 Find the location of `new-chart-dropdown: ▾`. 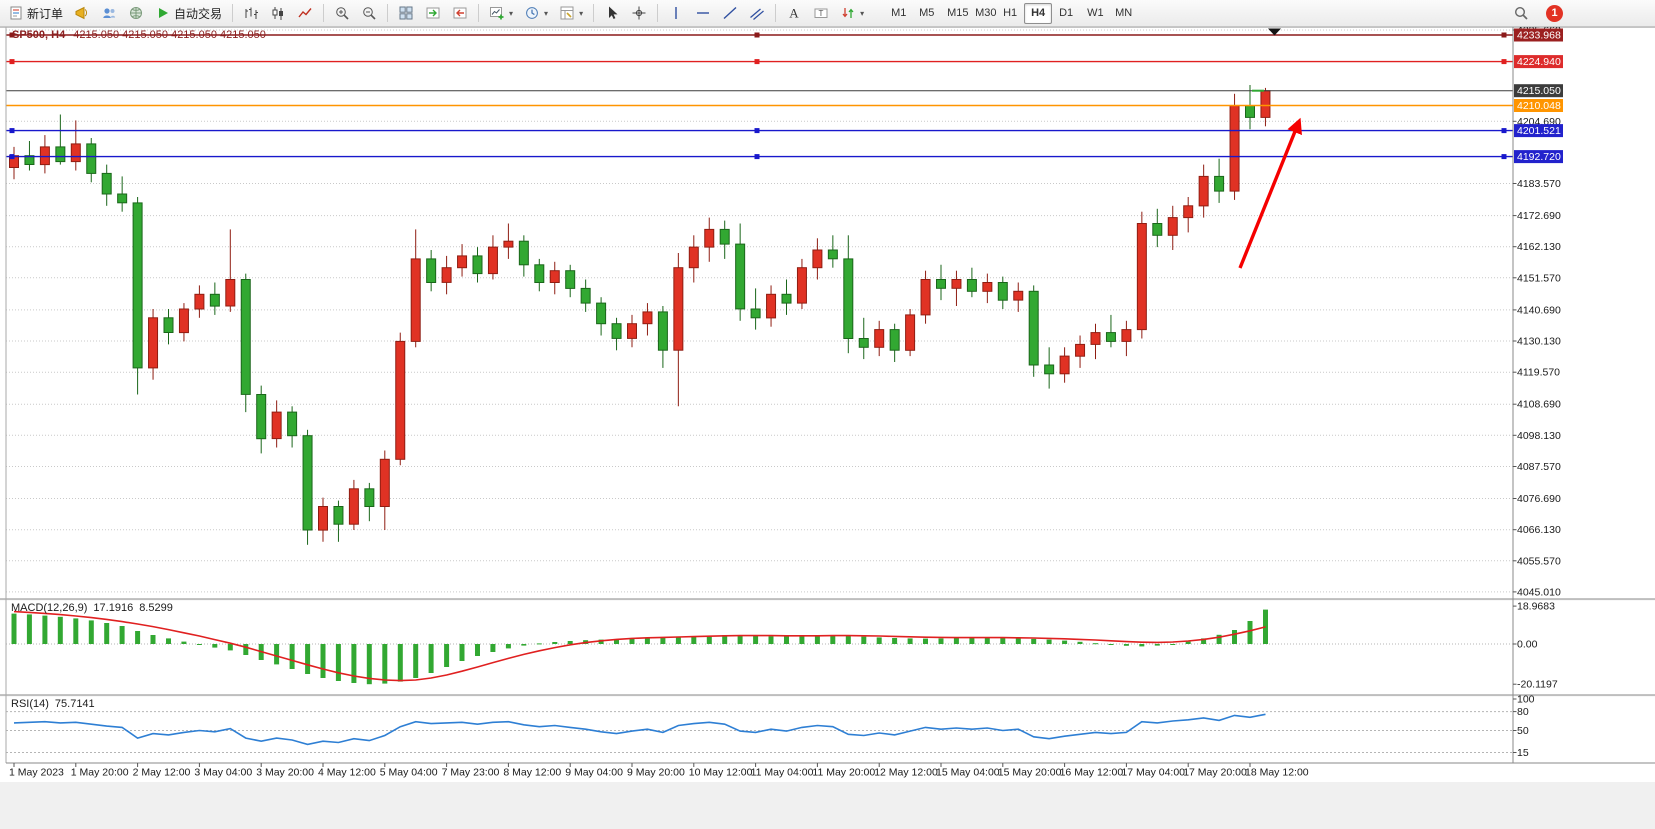

new-chart-dropdown: ▾ is located at coordinates (501, 13).